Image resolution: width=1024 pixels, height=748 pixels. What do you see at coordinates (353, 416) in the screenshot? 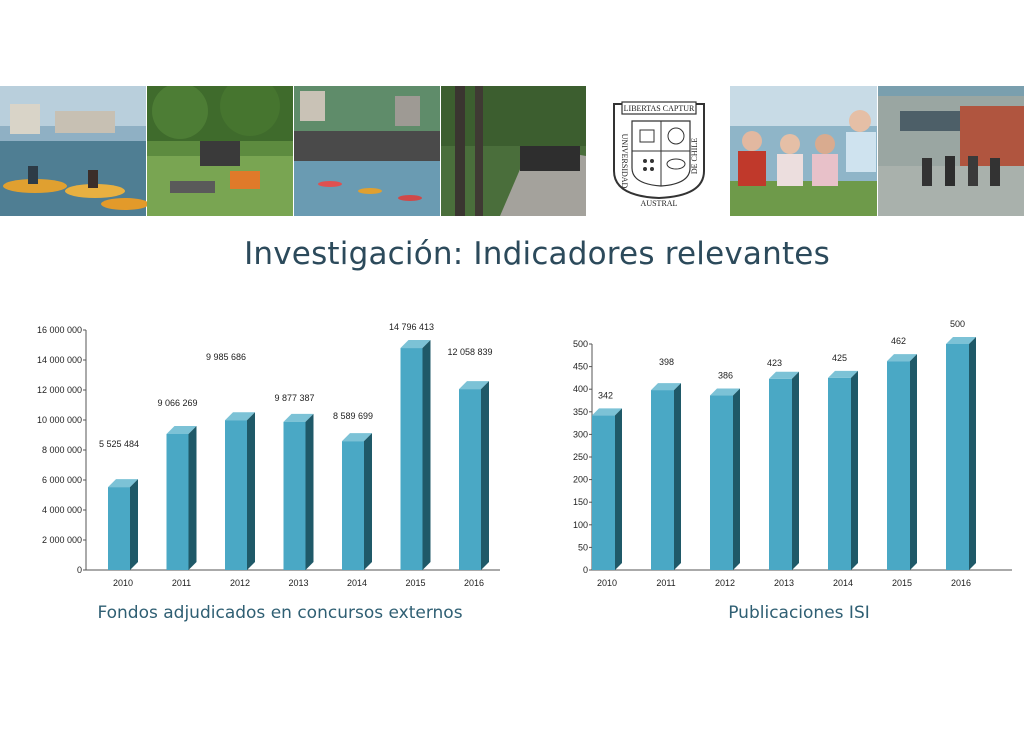
I see `fondos-data-label: 8 589 699` at bounding box center [353, 416].